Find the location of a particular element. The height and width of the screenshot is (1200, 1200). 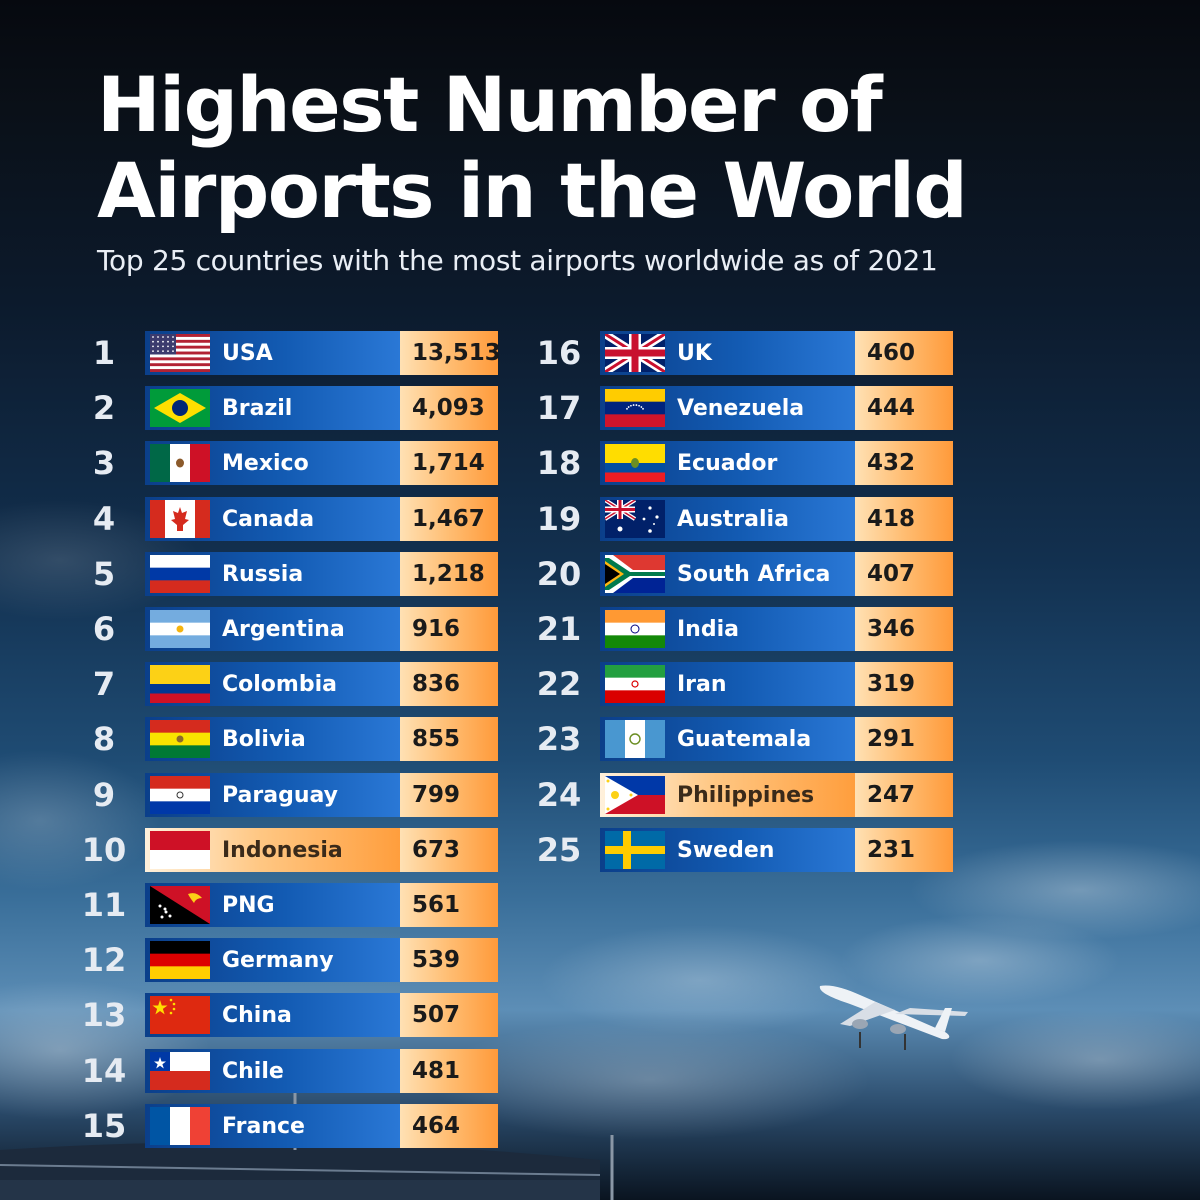

airport-count: 418 is located at coordinates (904, 519).